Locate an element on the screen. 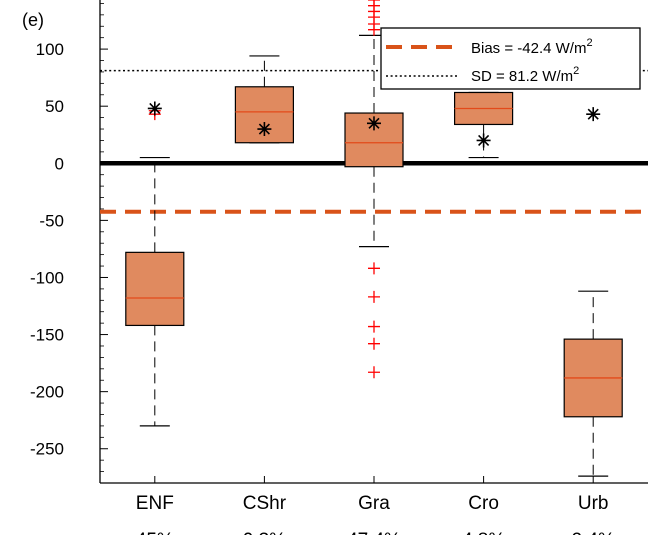 The height and width of the screenshot is (535, 648). box-iqr is located at coordinates (155, 289).